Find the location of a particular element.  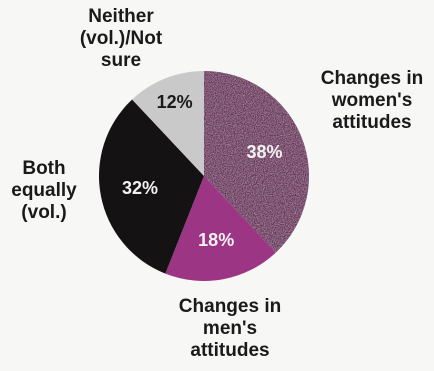

label-both-equally: Both equally (vol.) is located at coordinates (44, 190).